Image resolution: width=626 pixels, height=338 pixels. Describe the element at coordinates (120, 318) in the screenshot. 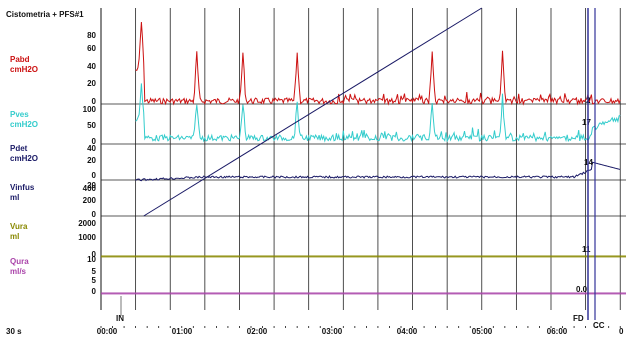

I see `event-in-label: IN` at that location.